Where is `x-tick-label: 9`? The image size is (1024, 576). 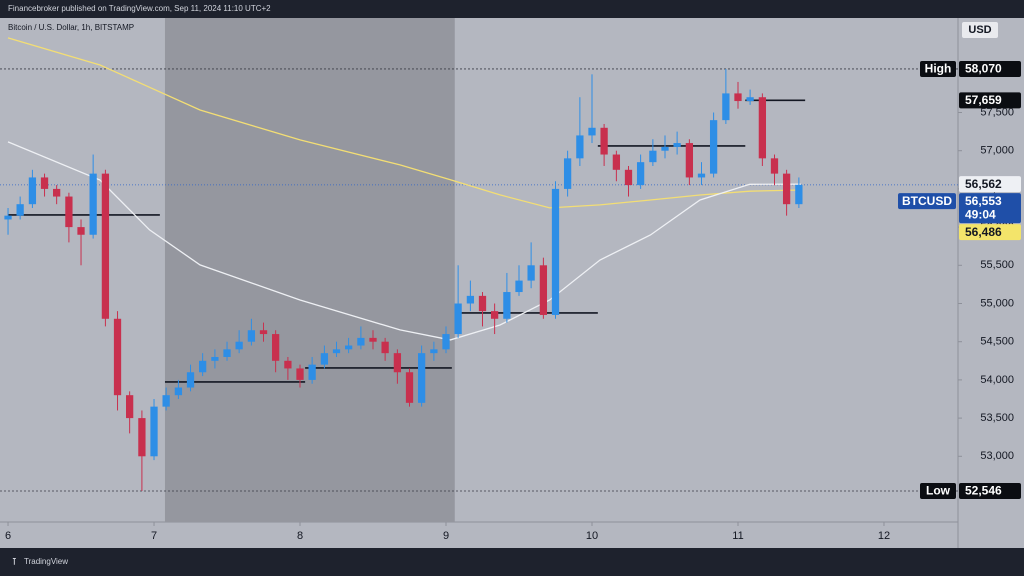 x-tick-label: 9 is located at coordinates (446, 536).